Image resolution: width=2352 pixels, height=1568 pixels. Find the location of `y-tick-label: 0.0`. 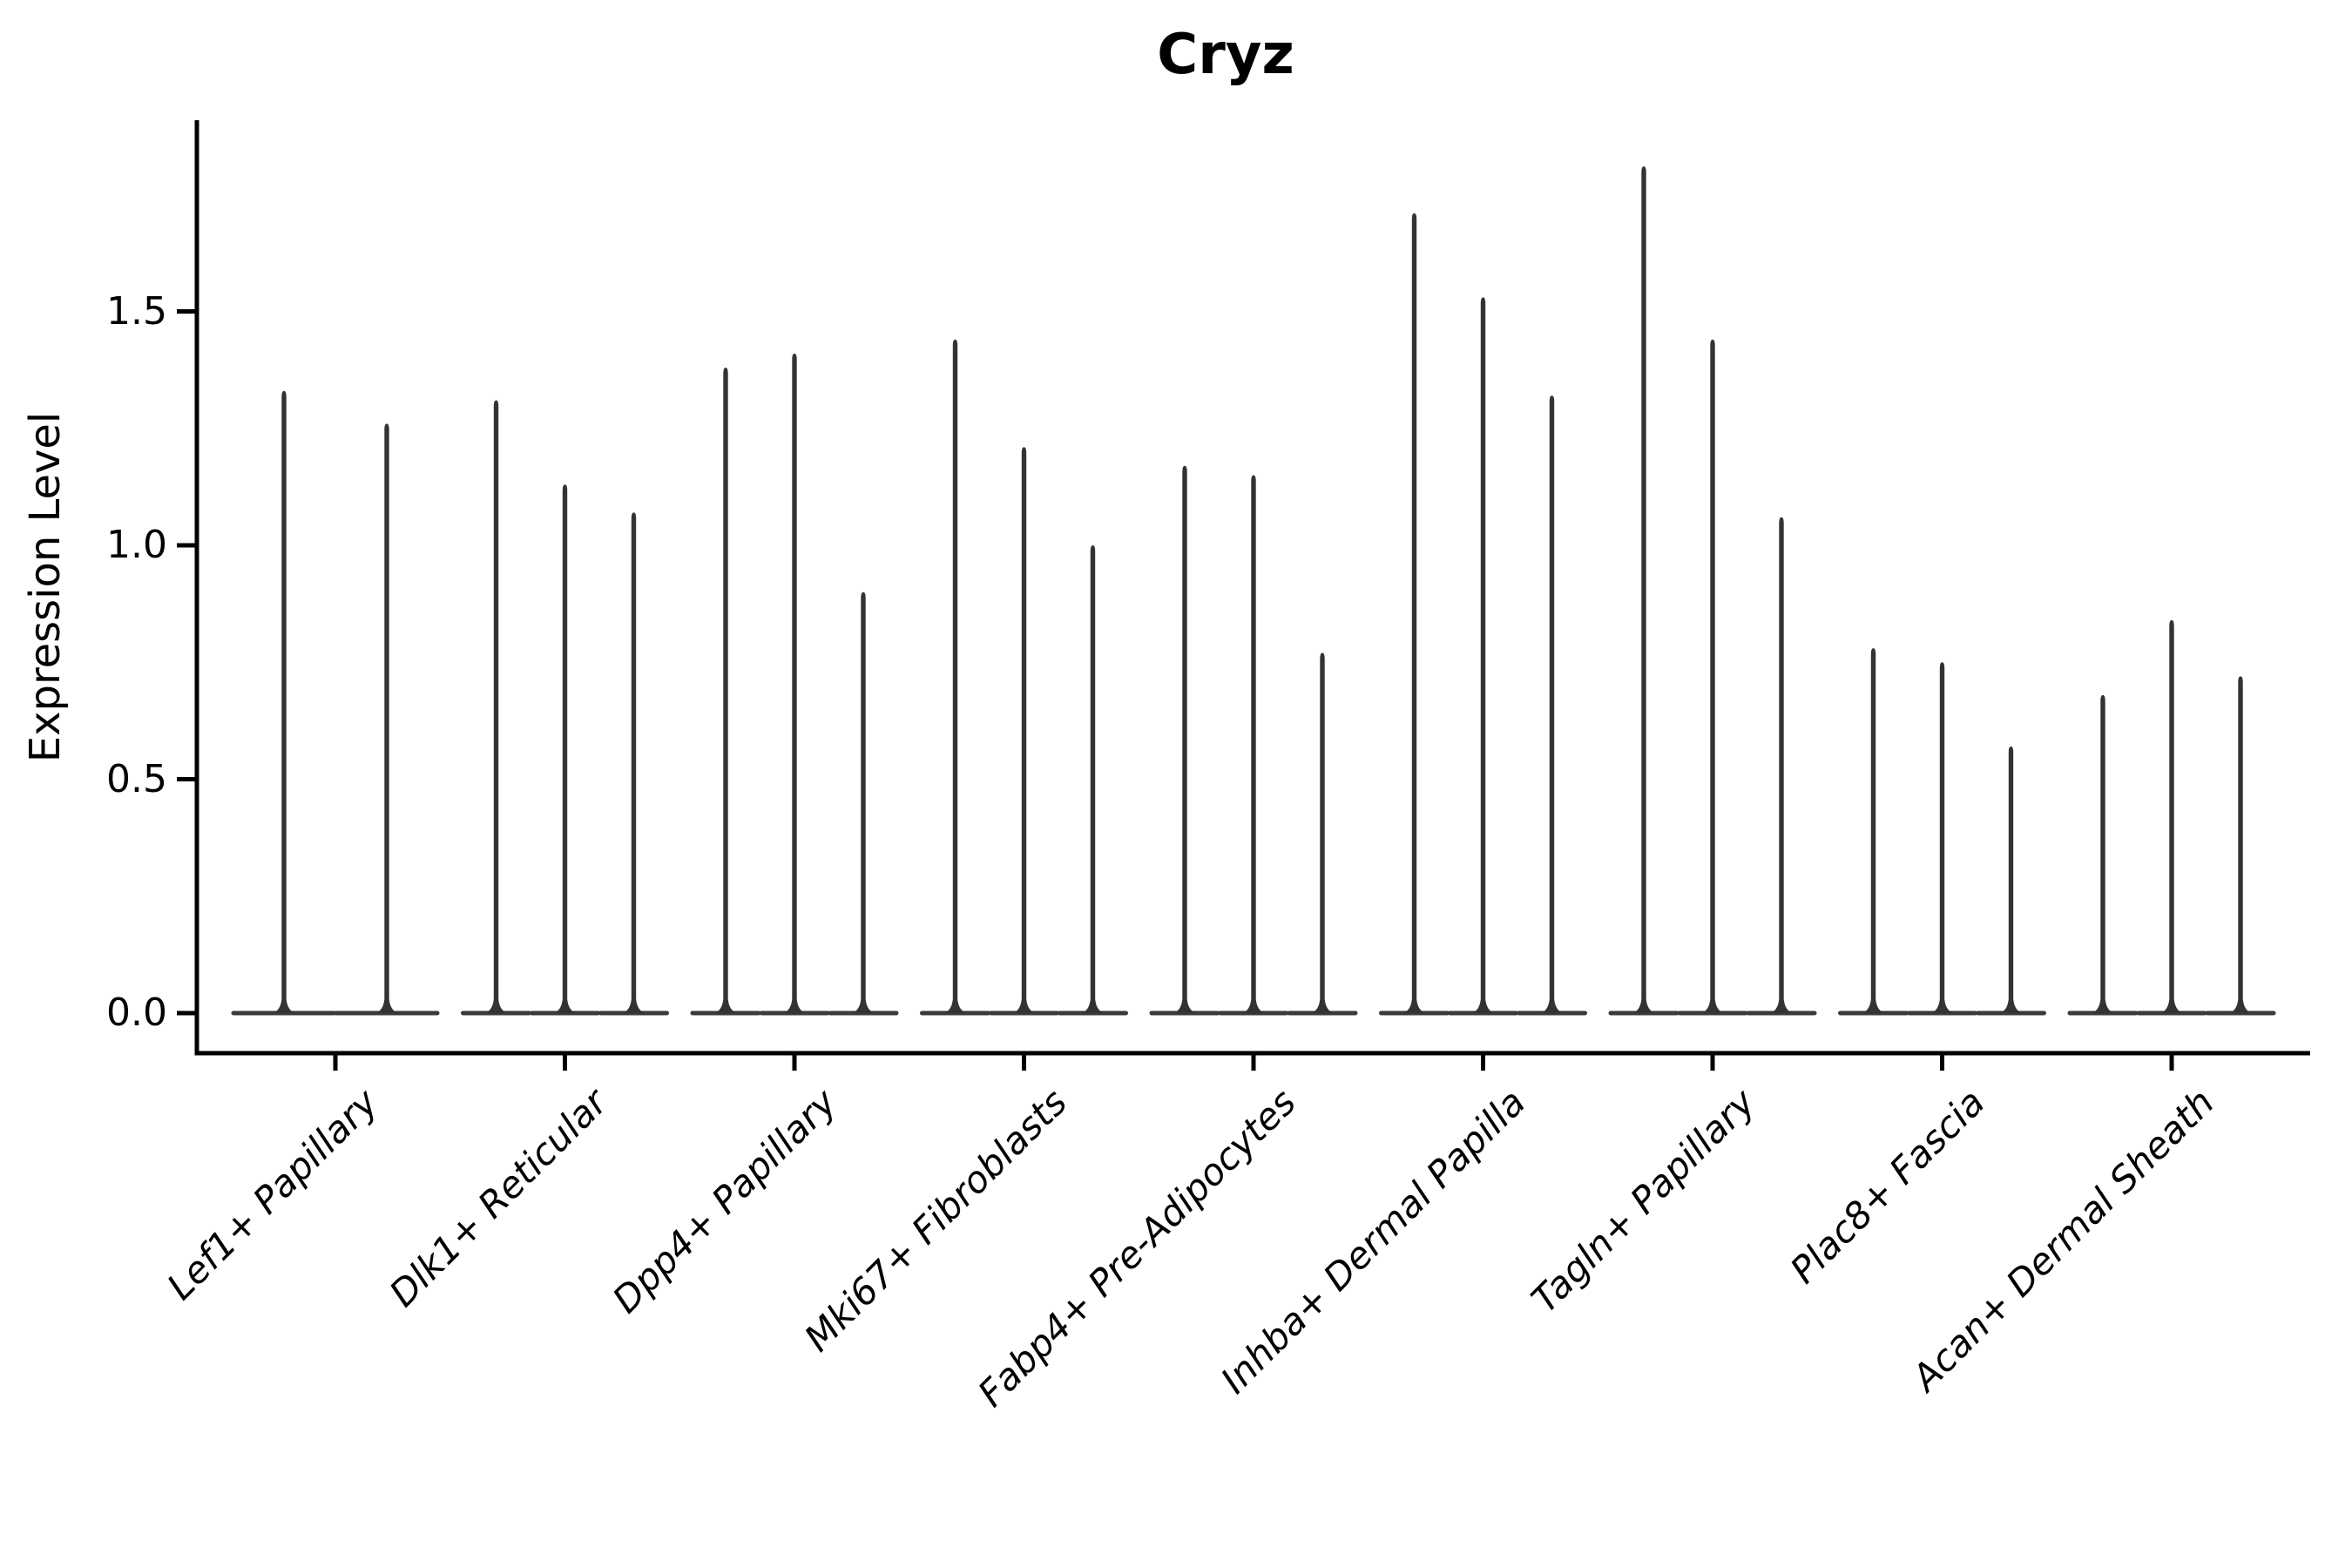

y-tick-label: 0.0 is located at coordinates (136, 1013).